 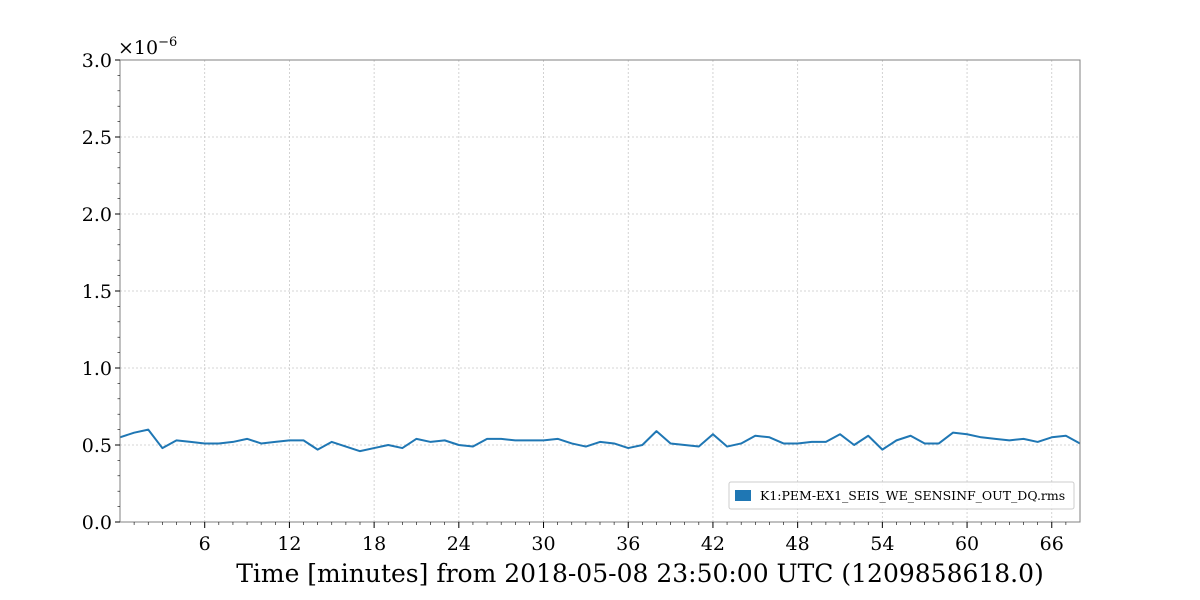 What do you see at coordinates (205, 544) in the screenshot?
I see `x-tick-label: 6` at bounding box center [205, 544].